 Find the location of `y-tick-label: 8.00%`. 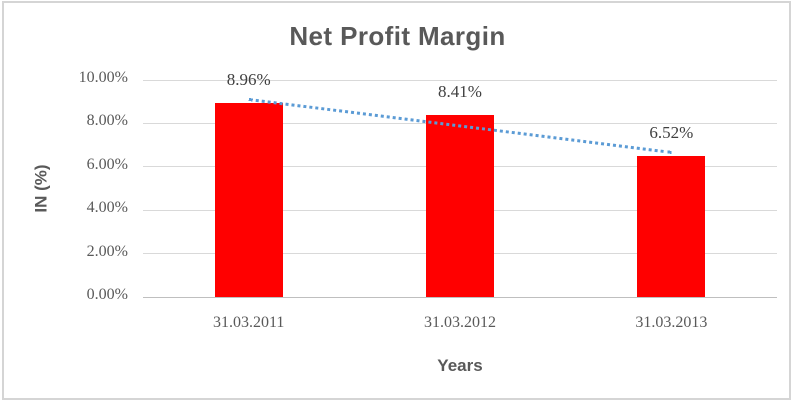

y-tick-label: 8.00% is located at coordinates (107, 121).